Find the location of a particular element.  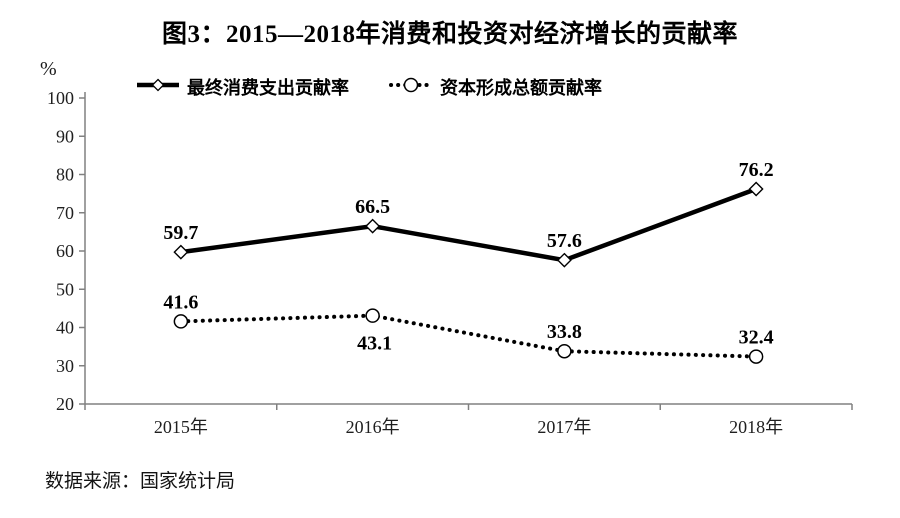

legend-label-capital: 资本形成总额贡献率 is located at coordinates (521, 88).